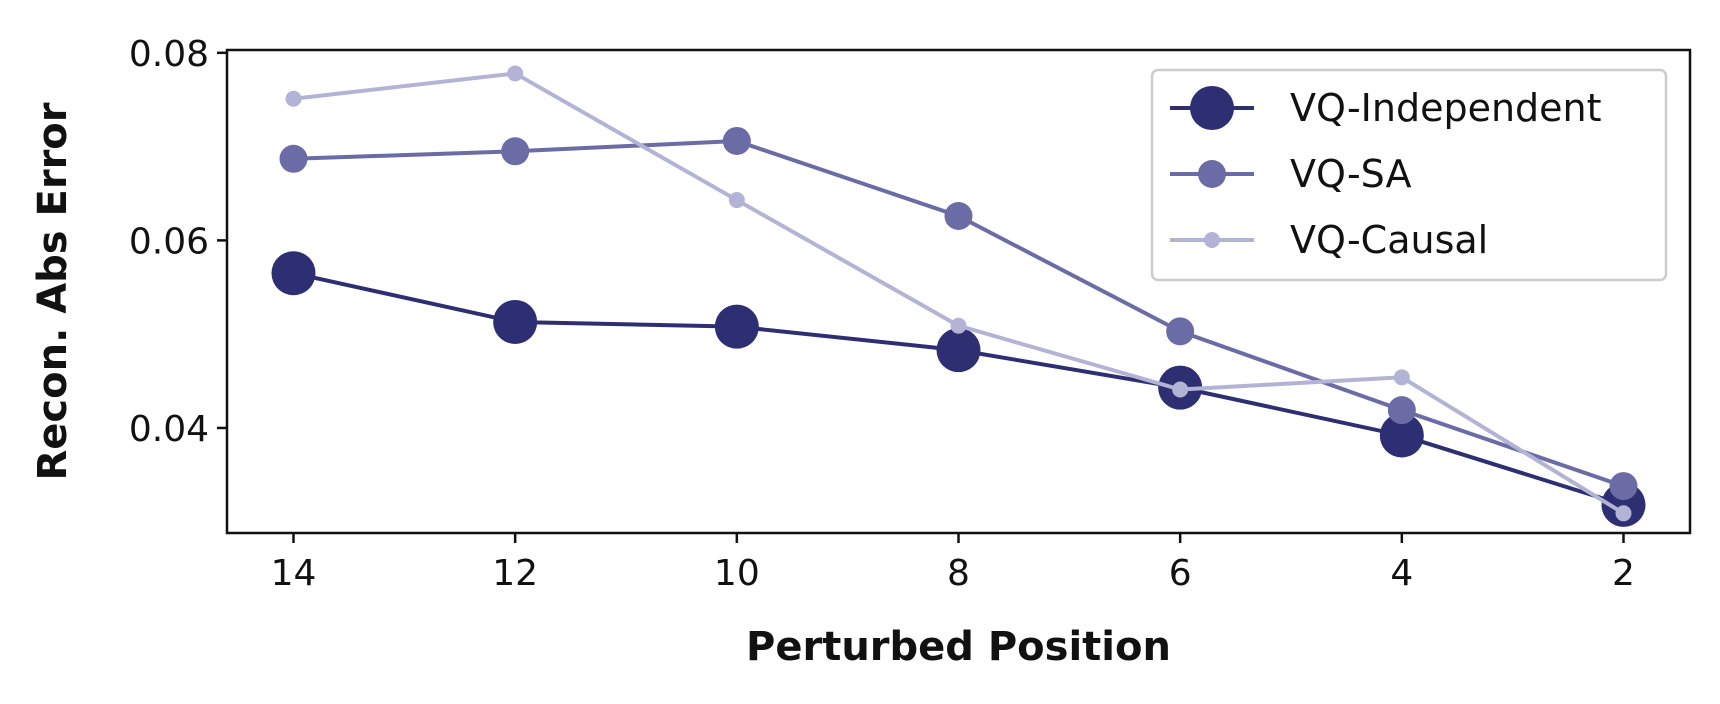  Describe the element at coordinates (169, 241) in the screenshot. I see `y-tick-label: 0.06` at that location.